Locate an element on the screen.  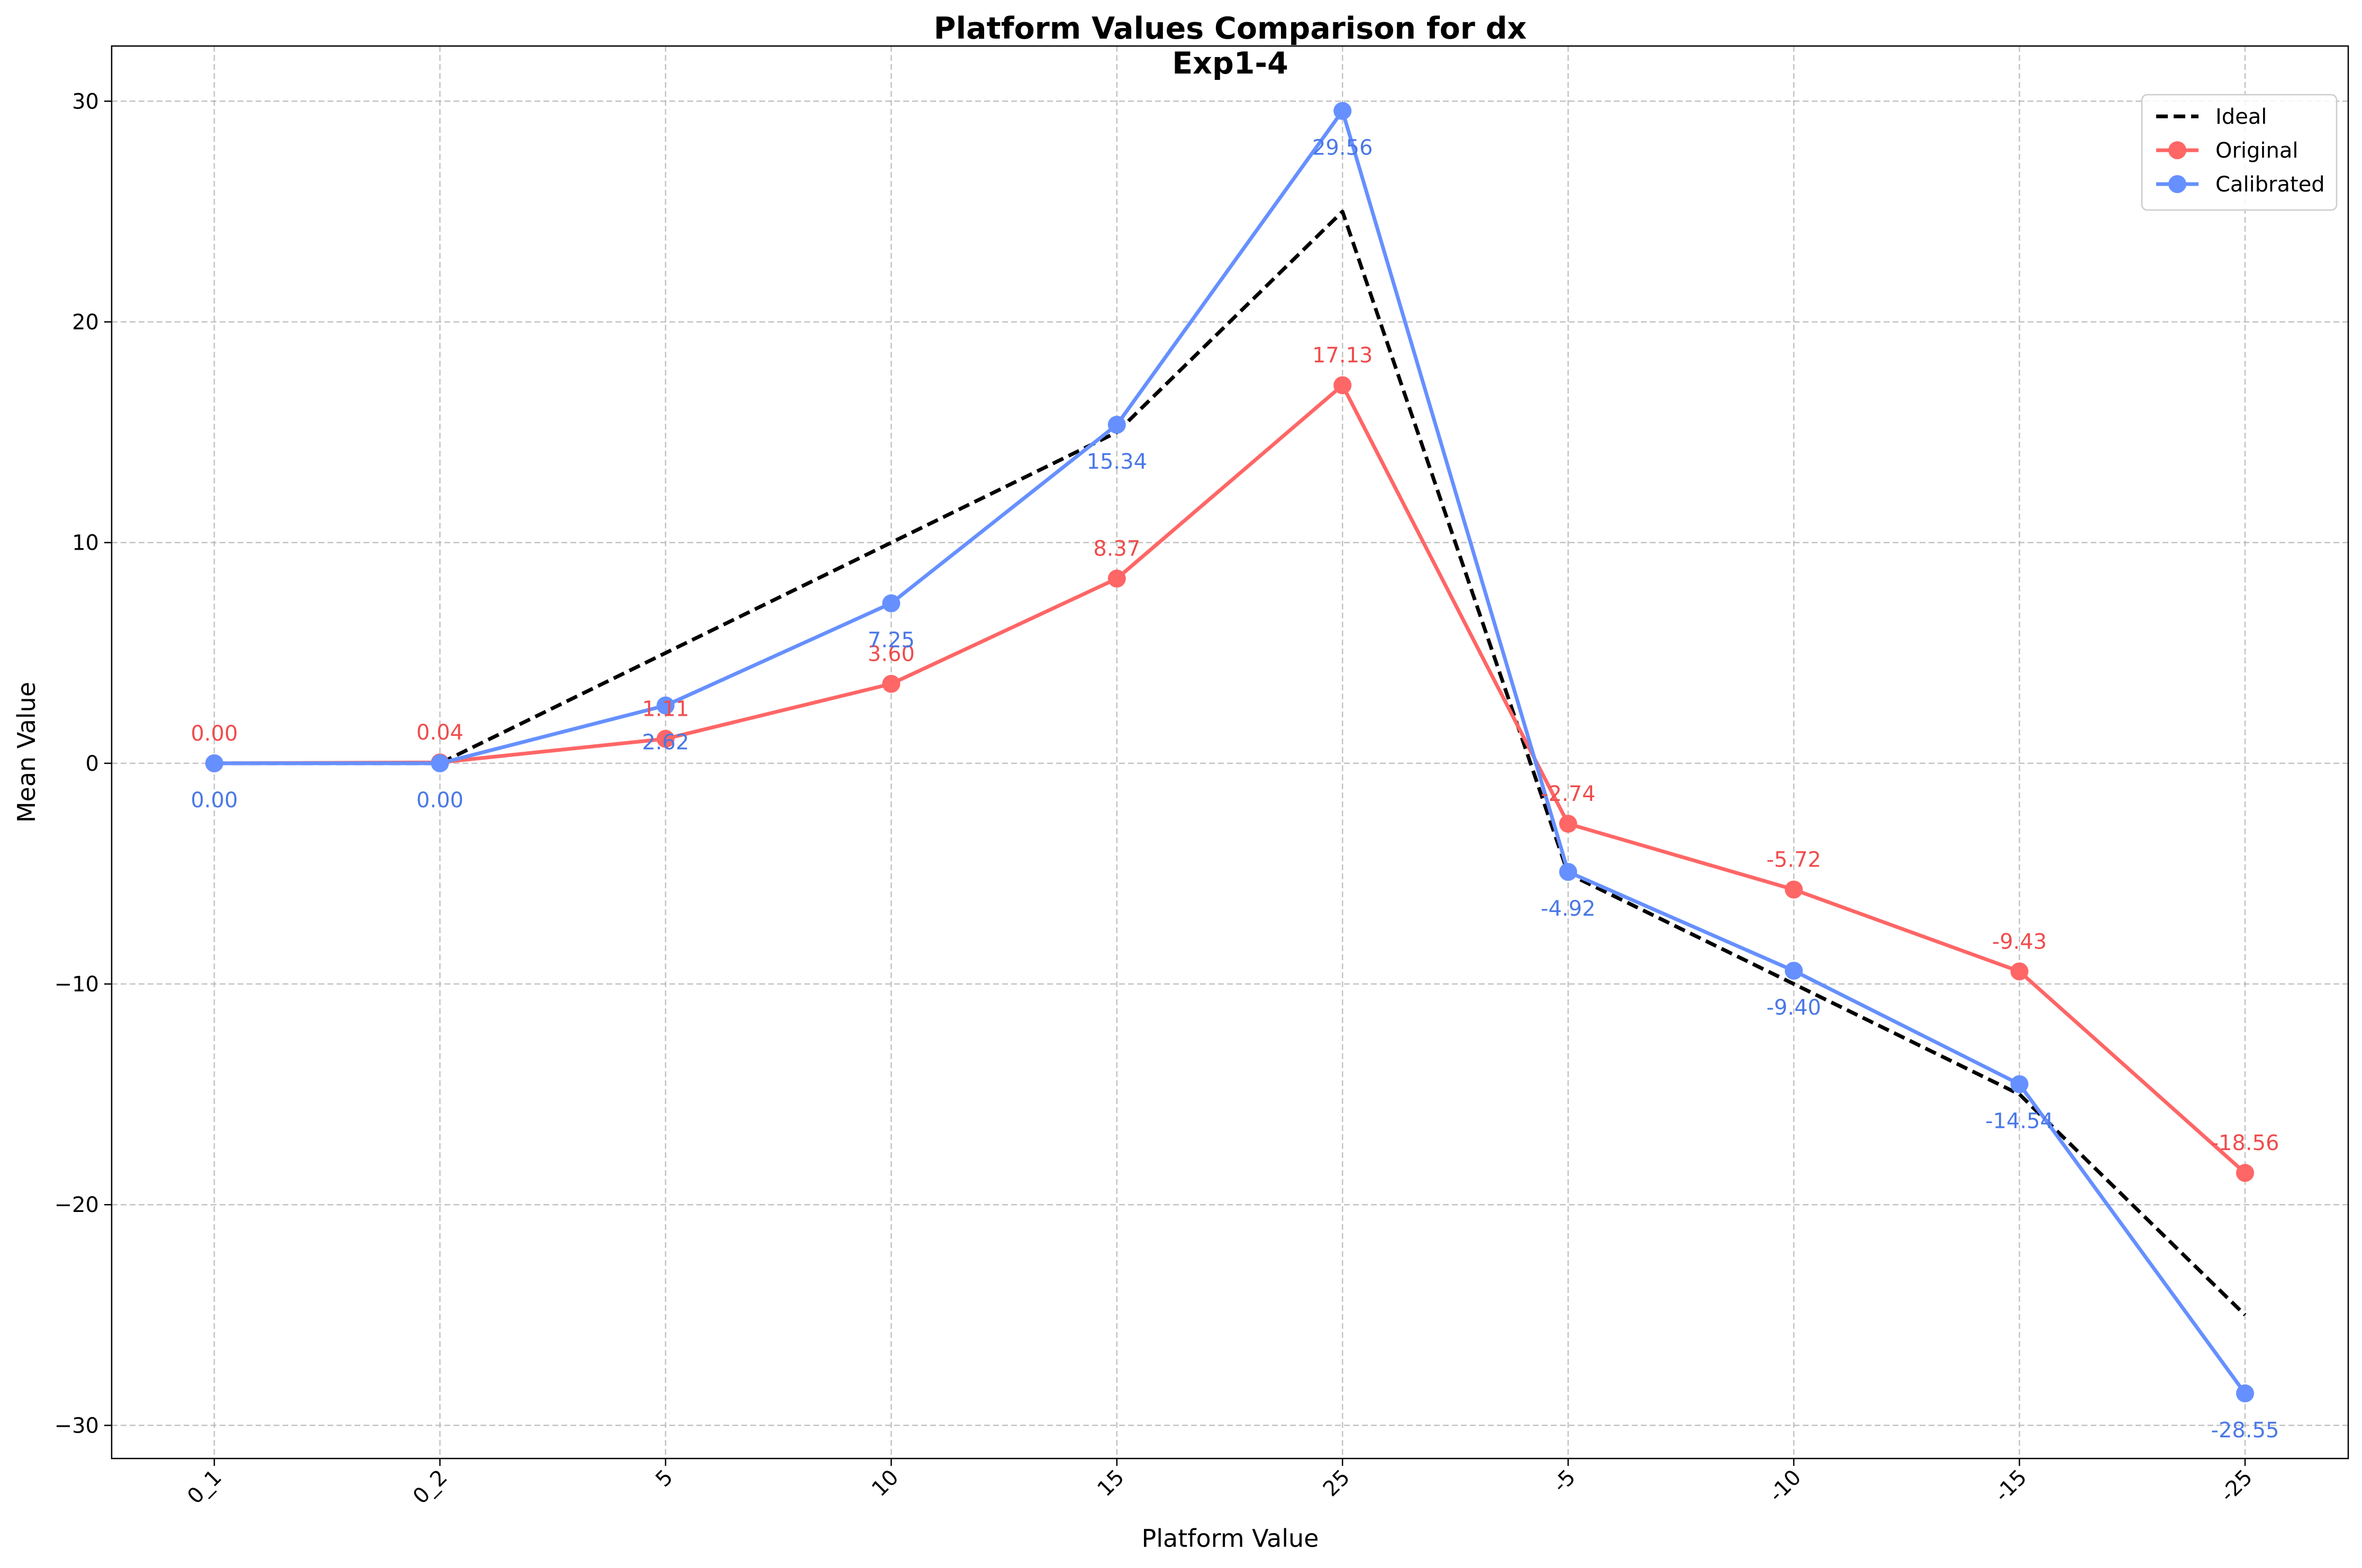
calibrated-data-label: 29.56 is located at coordinates (1342, 148).